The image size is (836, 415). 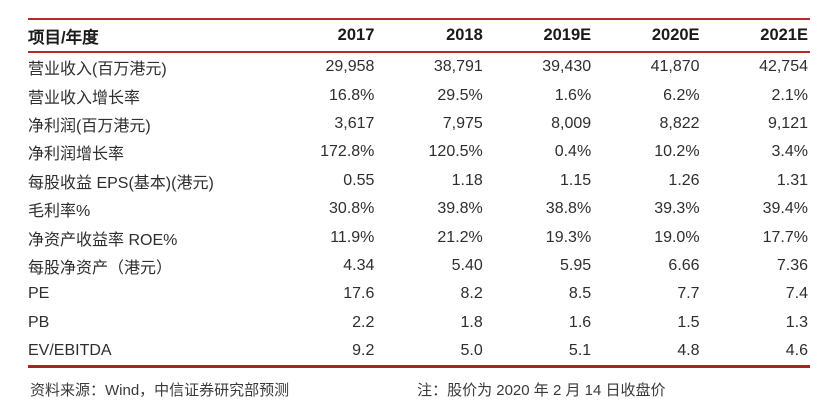 What do you see at coordinates (419, 294) in the screenshot?
I see `table-row: PE 17.6 8.2 8.5 7.7 7.4` at bounding box center [419, 294].